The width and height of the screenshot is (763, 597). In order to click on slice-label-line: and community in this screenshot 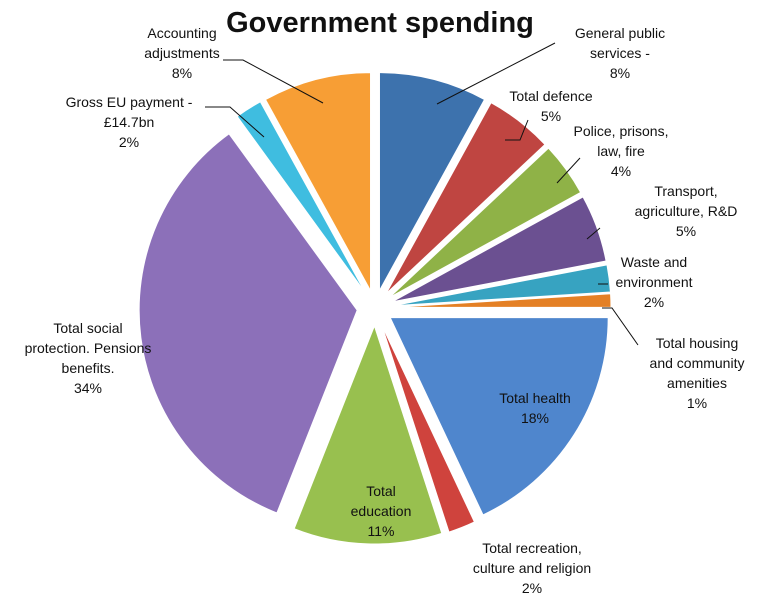, I will do `click(697, 363)`.